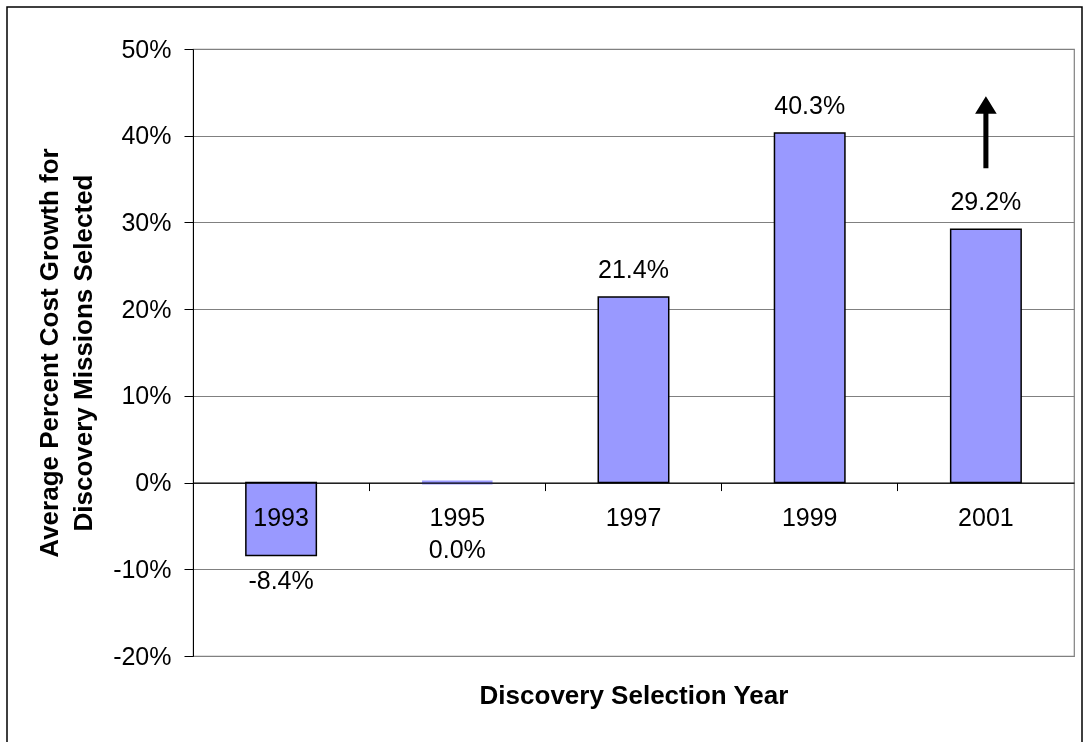  I want to click on x-tick-label: 1997, so click(633, 517).